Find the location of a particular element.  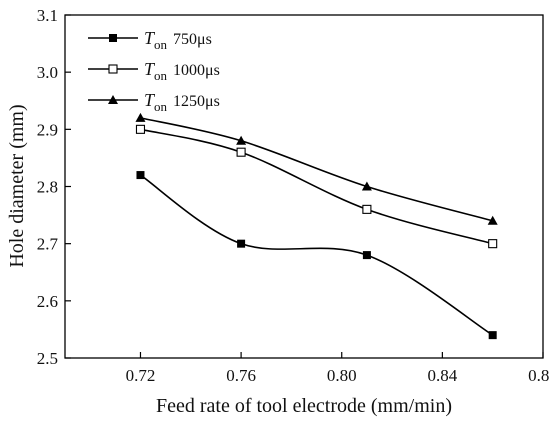

y-tick-label: 2.8 is located at coordinates (47, 187).